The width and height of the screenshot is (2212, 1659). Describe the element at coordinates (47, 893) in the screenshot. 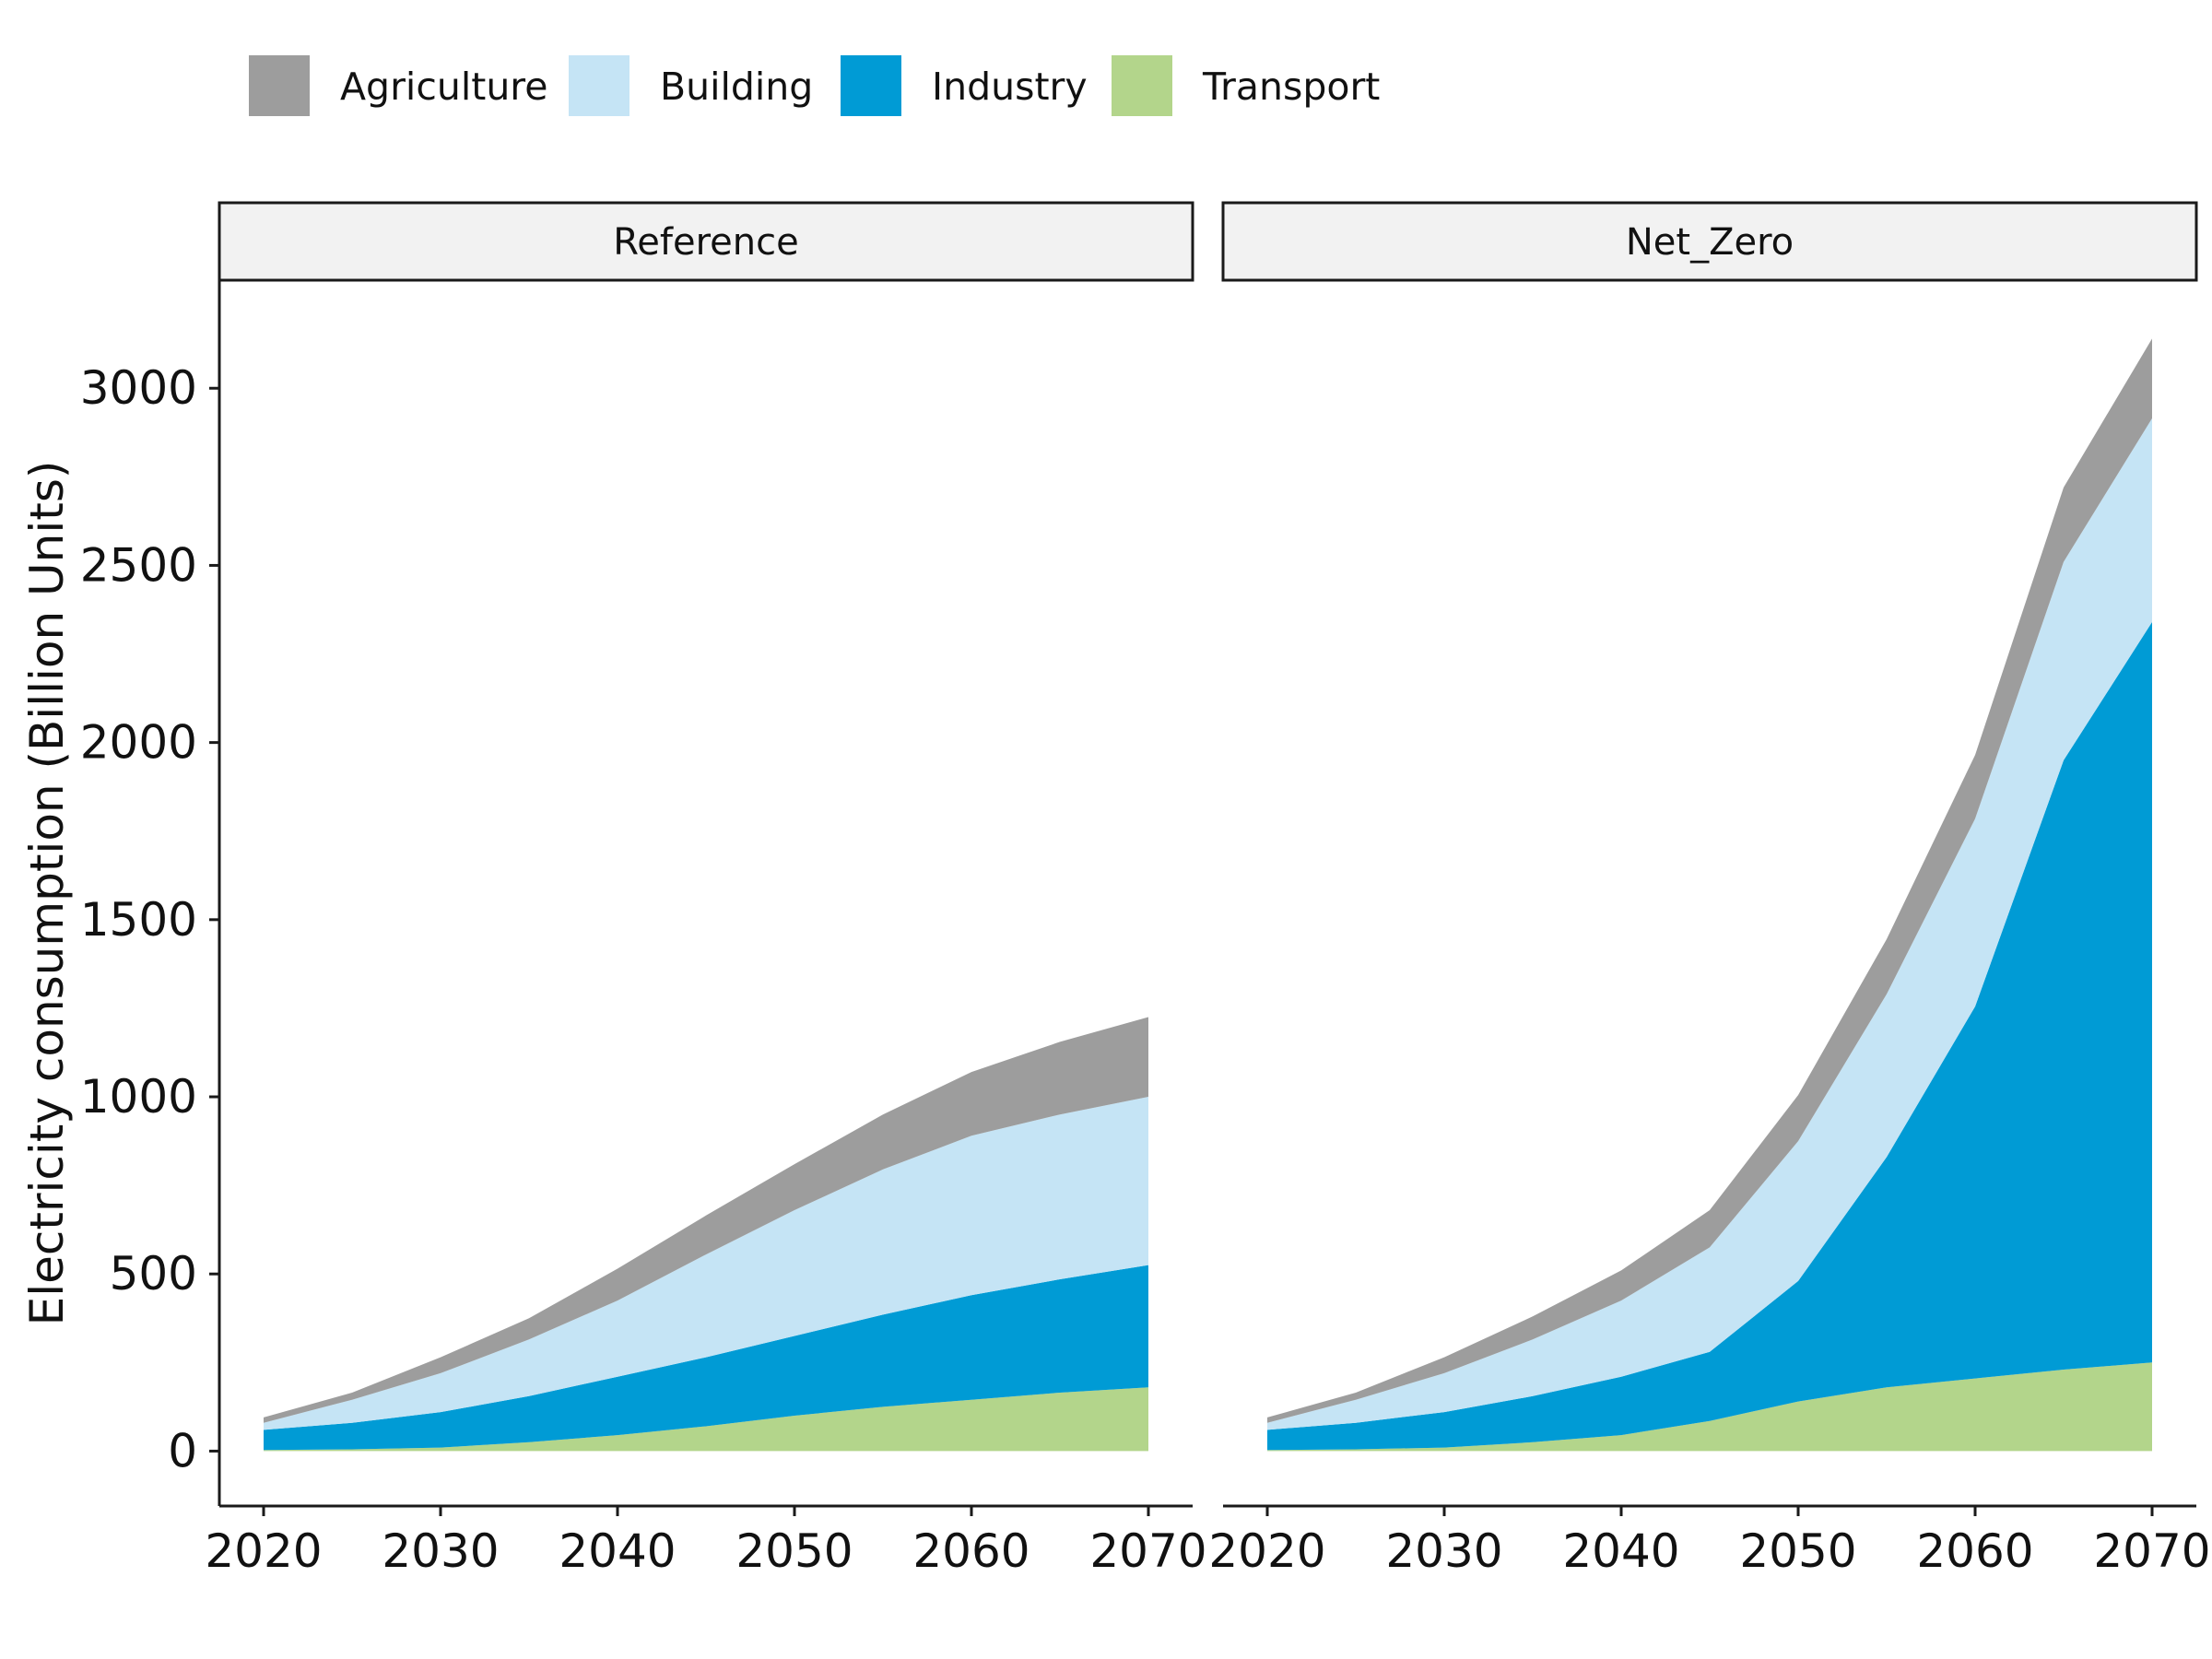

I see `y-axis-title: Electricity consumption (Billion Units)` at that location.